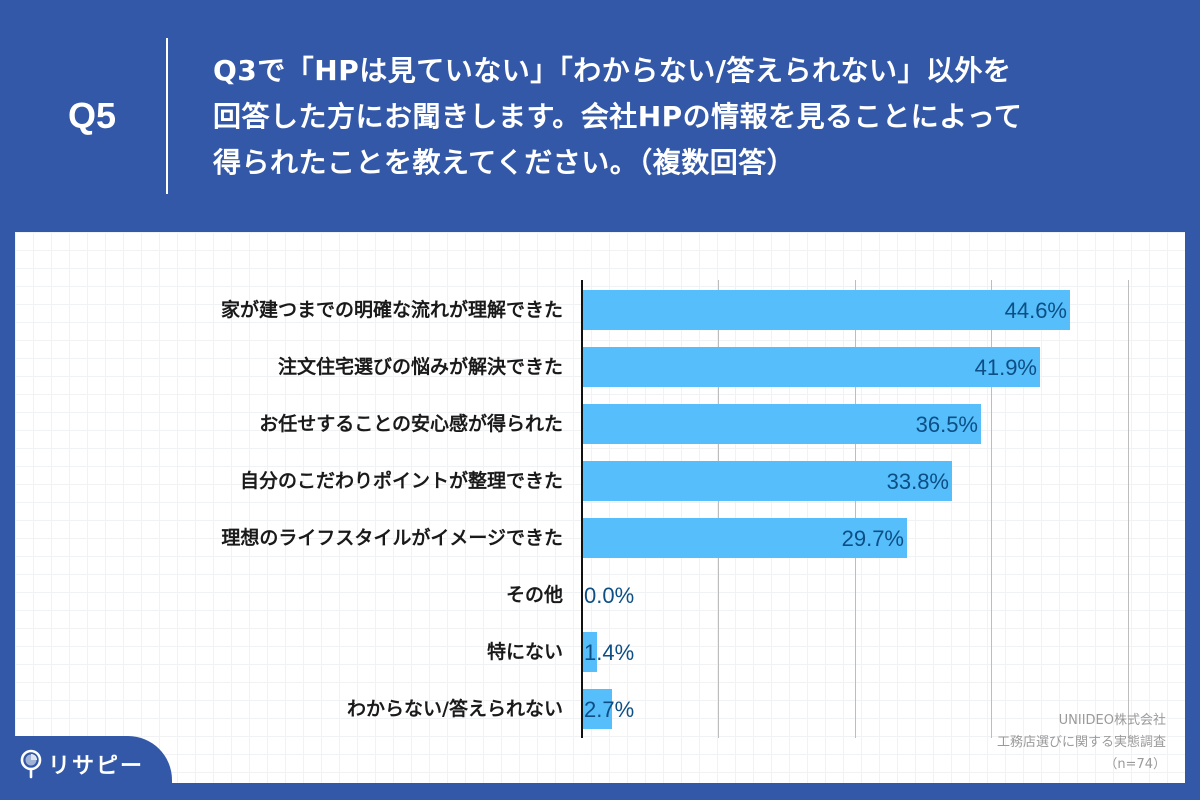  What do you see at coordinates (946, 424) in the screenshot?
I see `value-label: 36.5%` at bounding box center [946, 424].